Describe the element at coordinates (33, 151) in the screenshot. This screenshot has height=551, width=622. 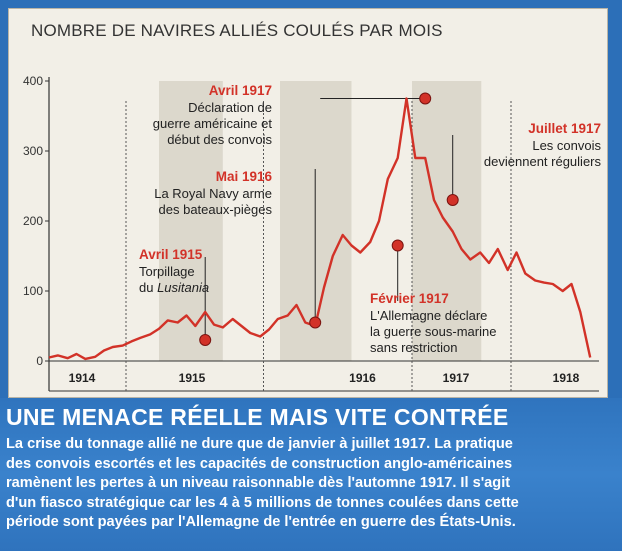
I see `y-tick-label: 300` at that location.